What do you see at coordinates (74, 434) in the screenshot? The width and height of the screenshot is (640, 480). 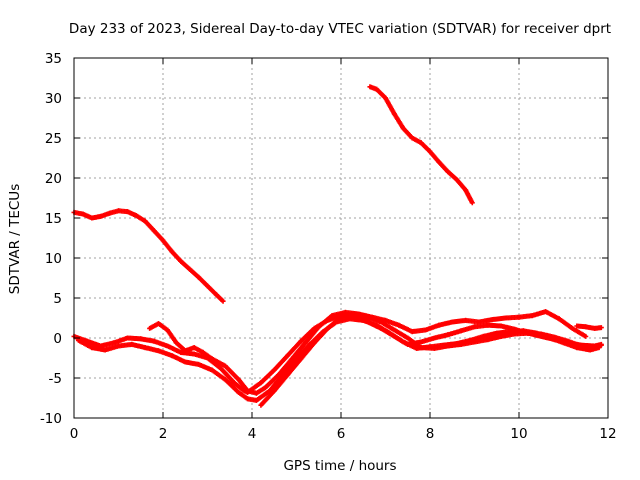 I see `x-tick-label: 0` at bounding box center [74, 434].